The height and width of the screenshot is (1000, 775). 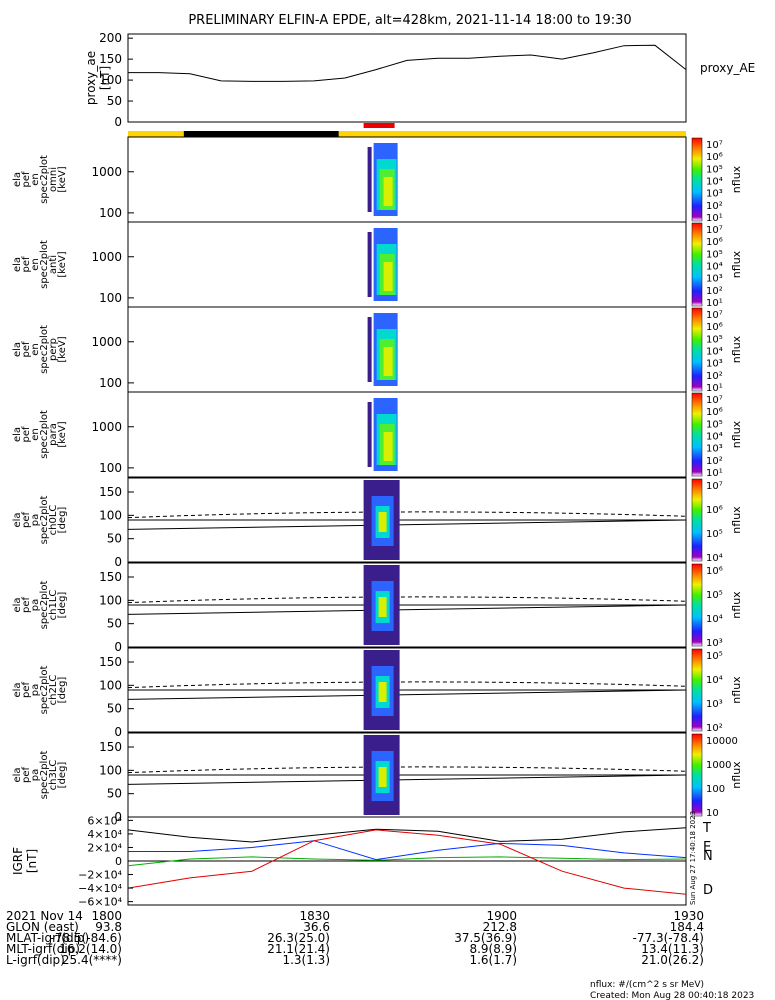 What do you see at coordinates (110, 770) in the screenshot?
I see `pitch-ytick-label: 100` at bounding box center [110, 770].